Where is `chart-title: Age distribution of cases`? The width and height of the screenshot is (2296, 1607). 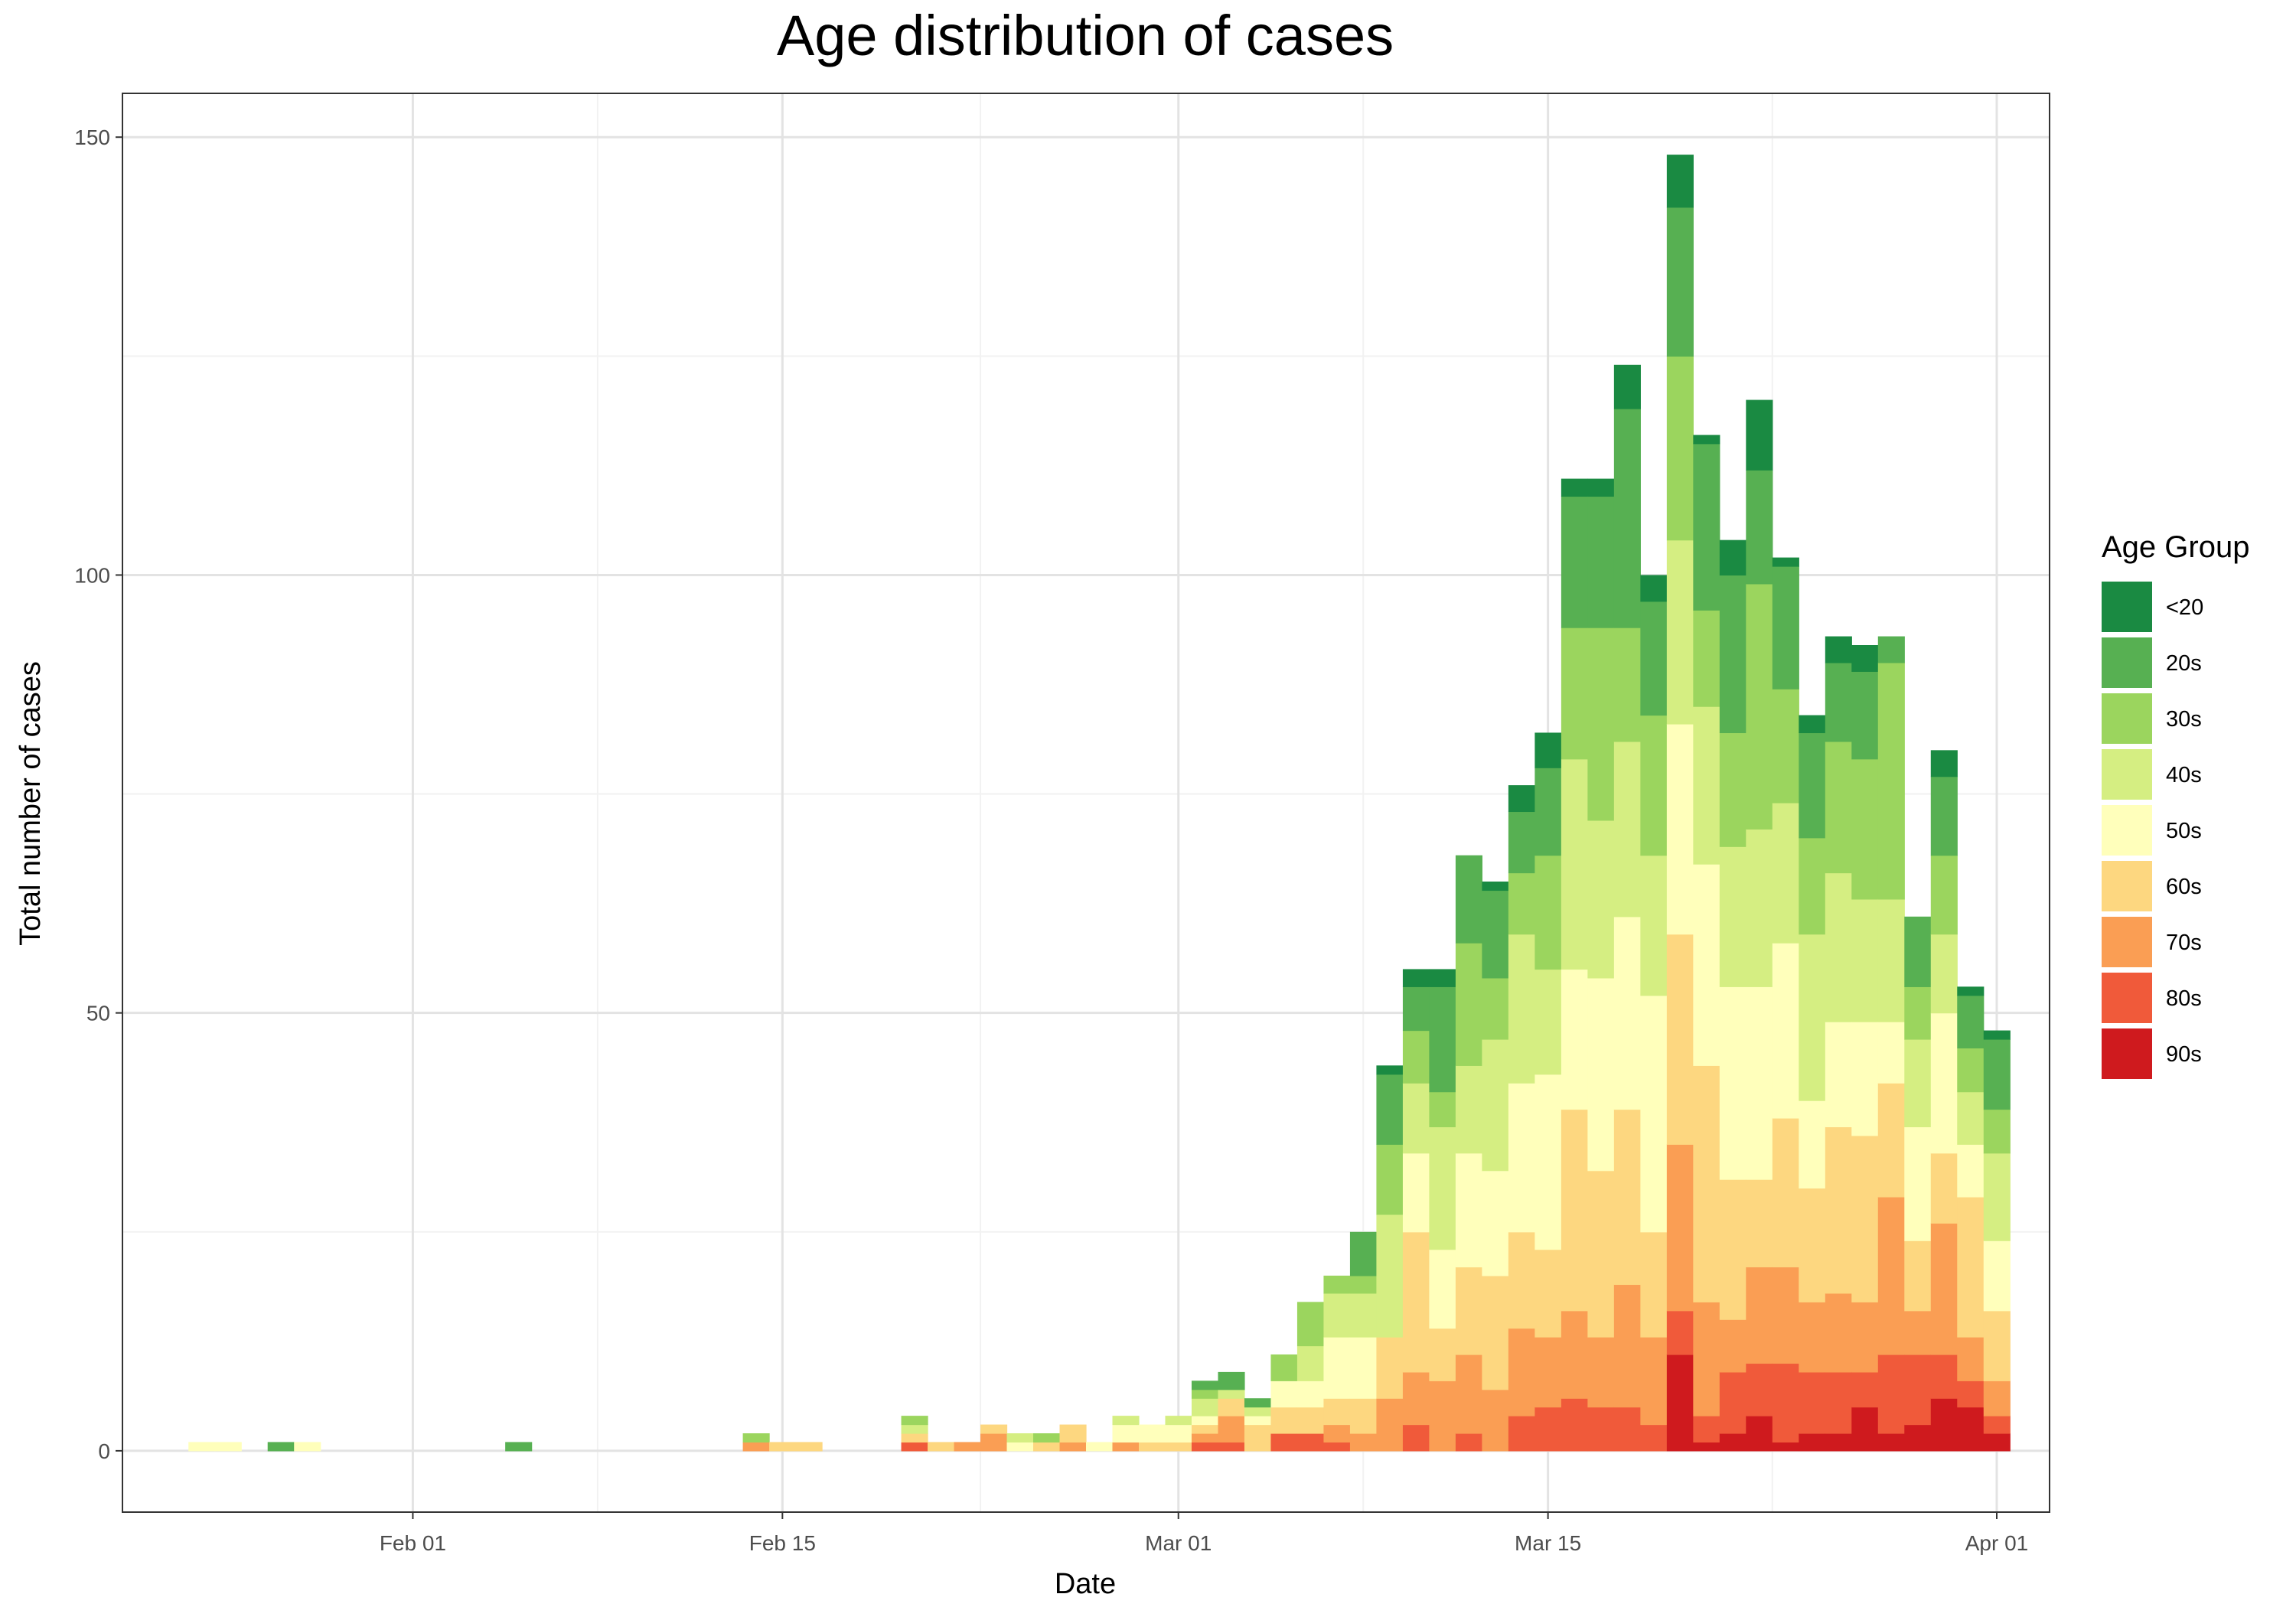
chart-title: Age distribution of cases is located at coordinates (1085, 35).